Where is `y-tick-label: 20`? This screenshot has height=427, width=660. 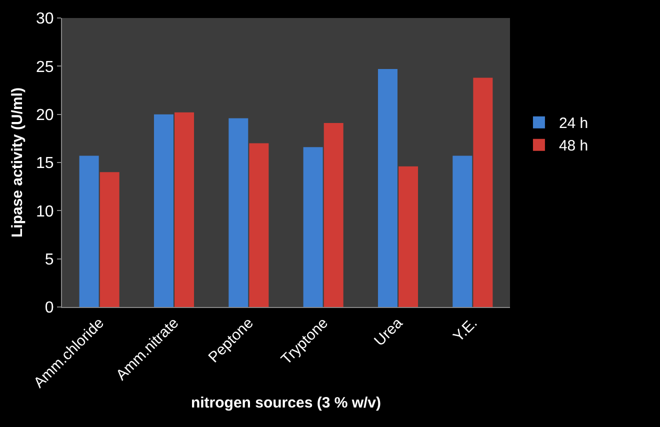 y-tick-label: 20 is located at coordinates (45, 115).